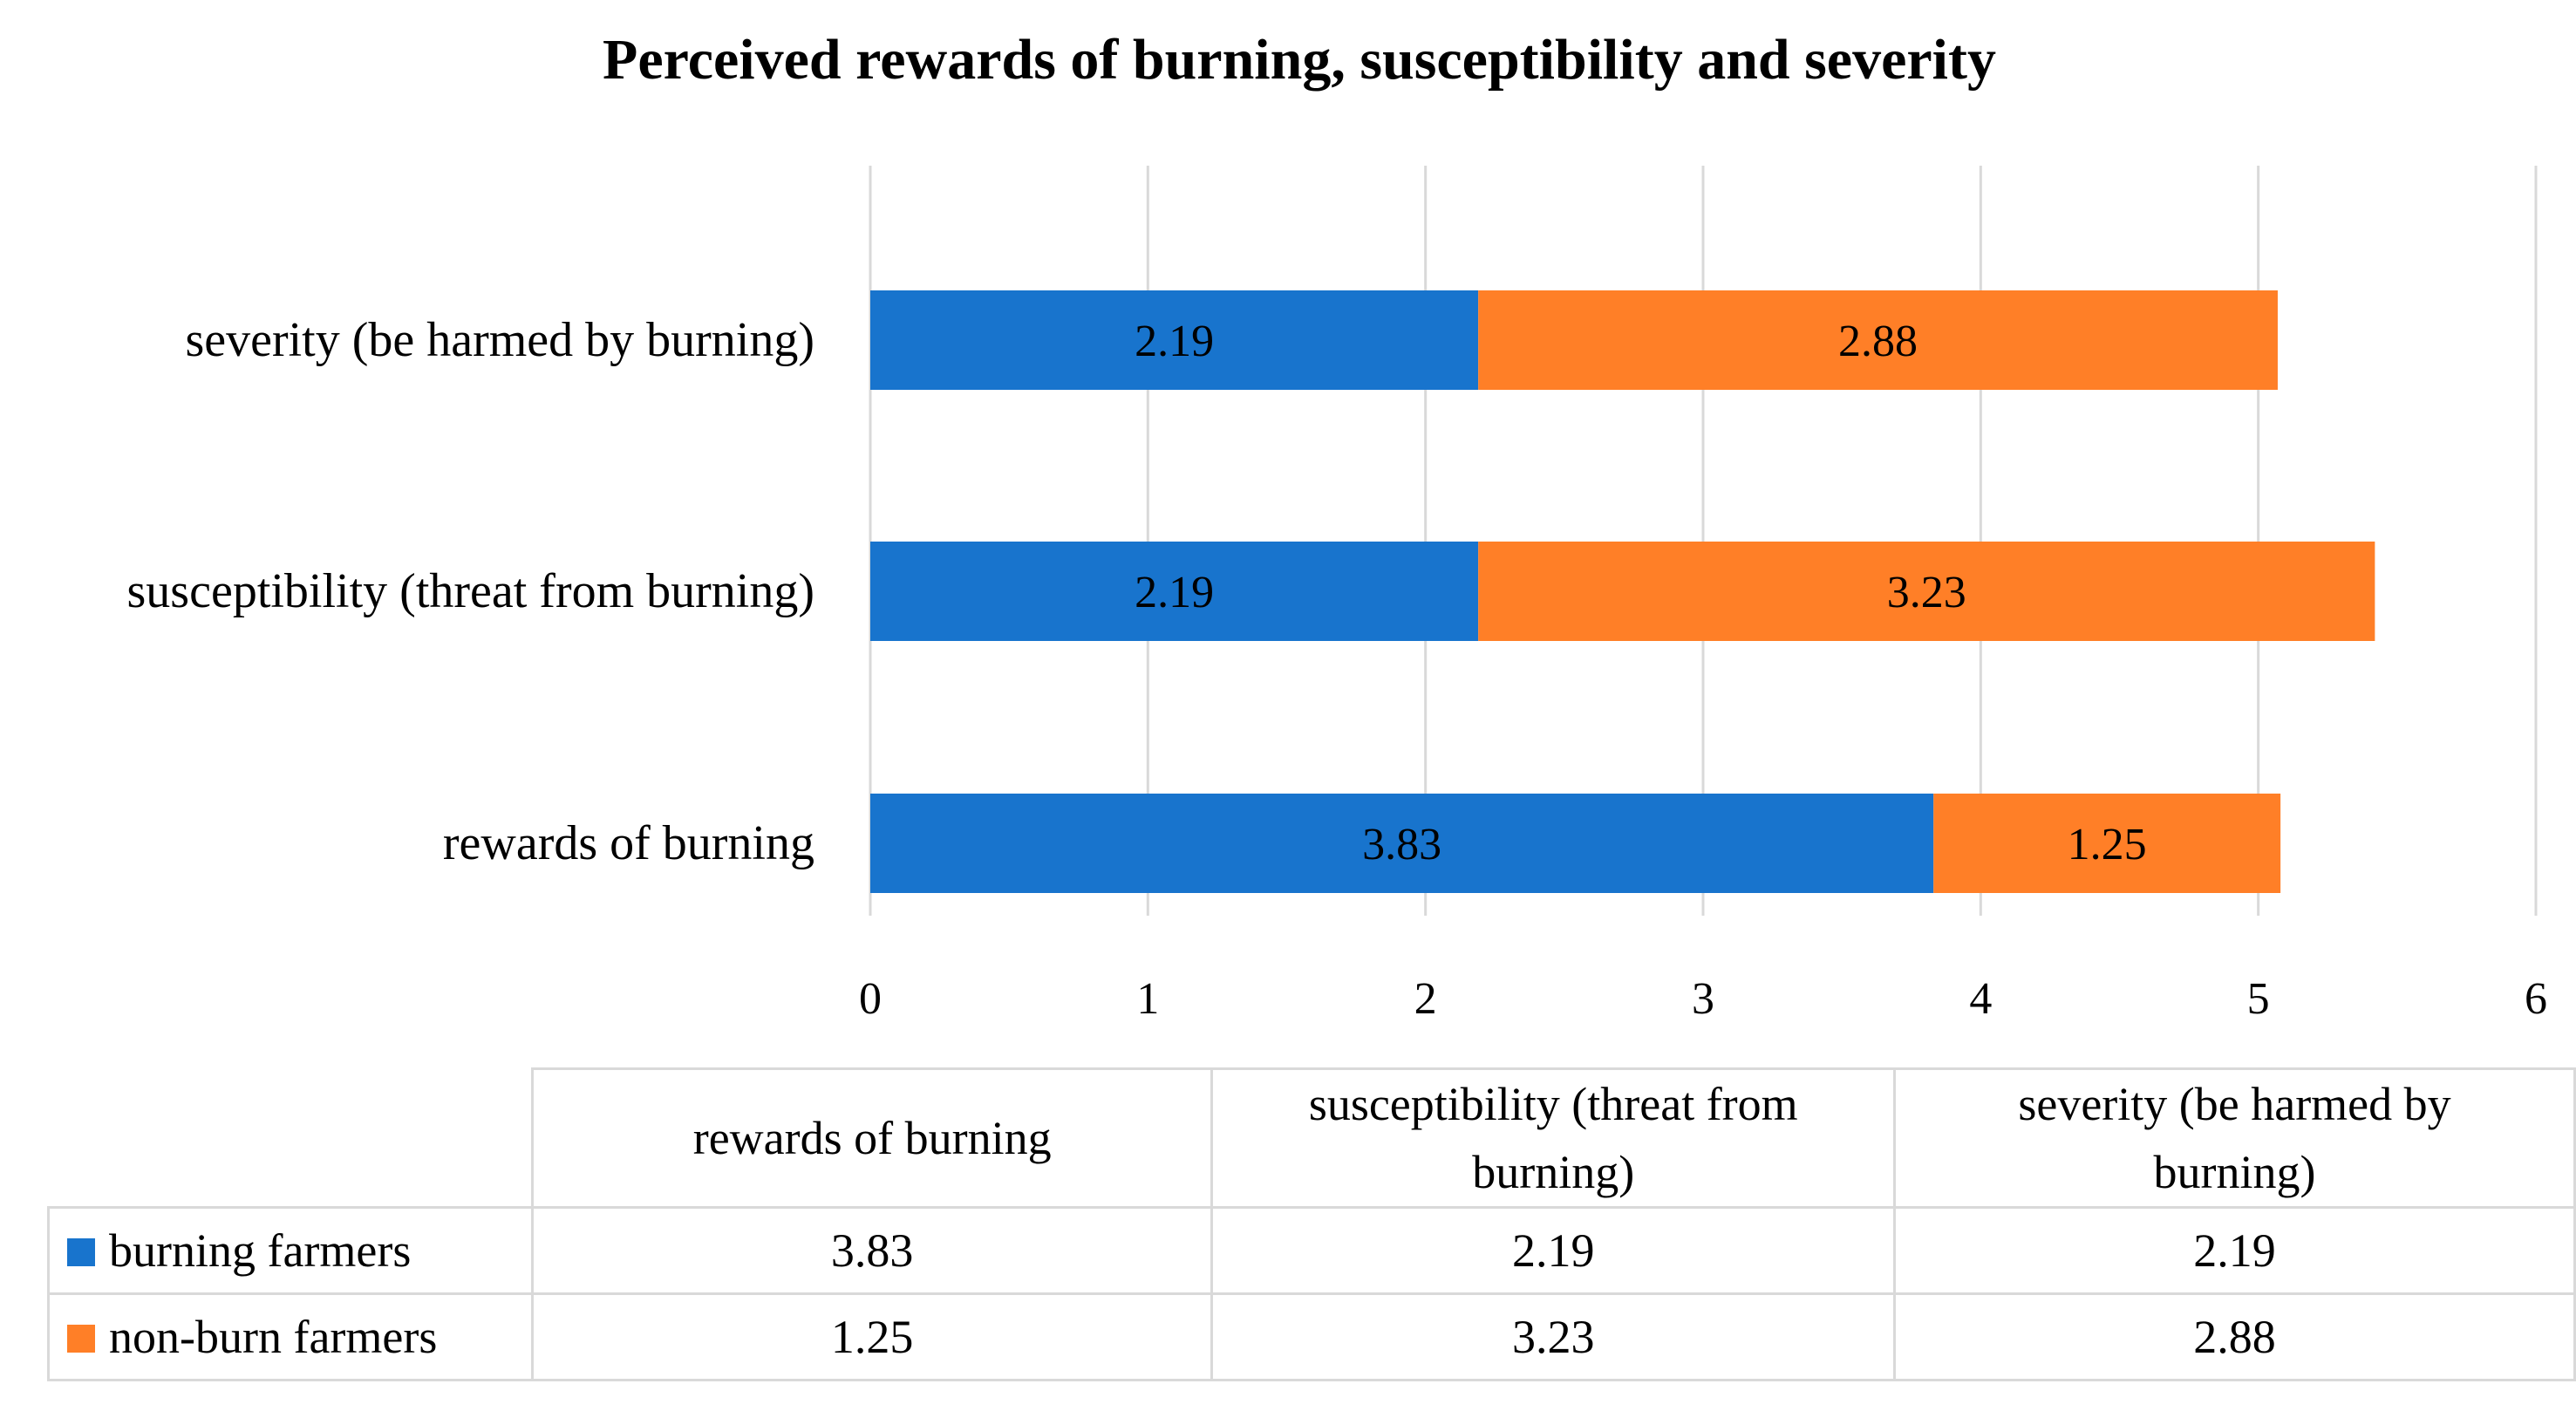 This screenshot has width=2576, height=1418. Describe the element at coordinates (628, 843) in the screenshot. I see `category-label: rewards of burning` at that location.